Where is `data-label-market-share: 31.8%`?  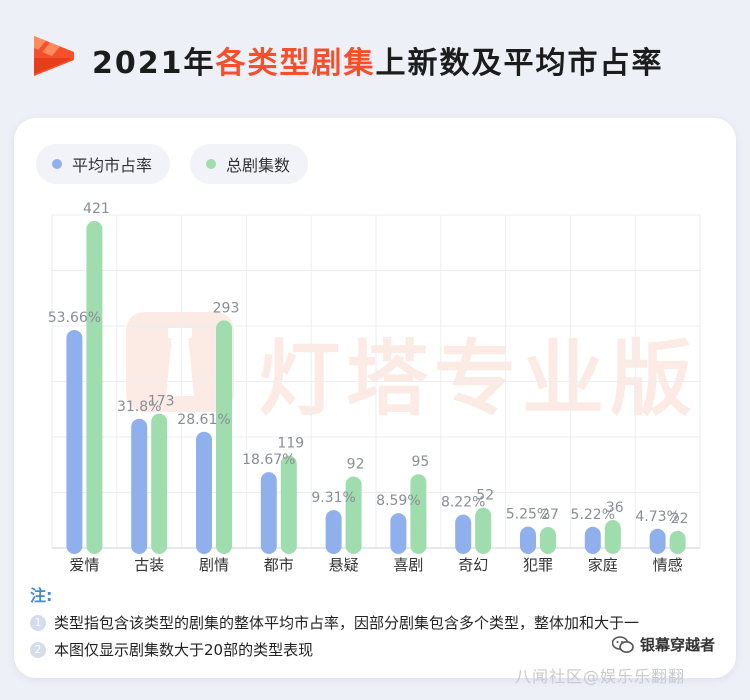
data-label-market-share: 31.8% is located at coordinates (139, 407).